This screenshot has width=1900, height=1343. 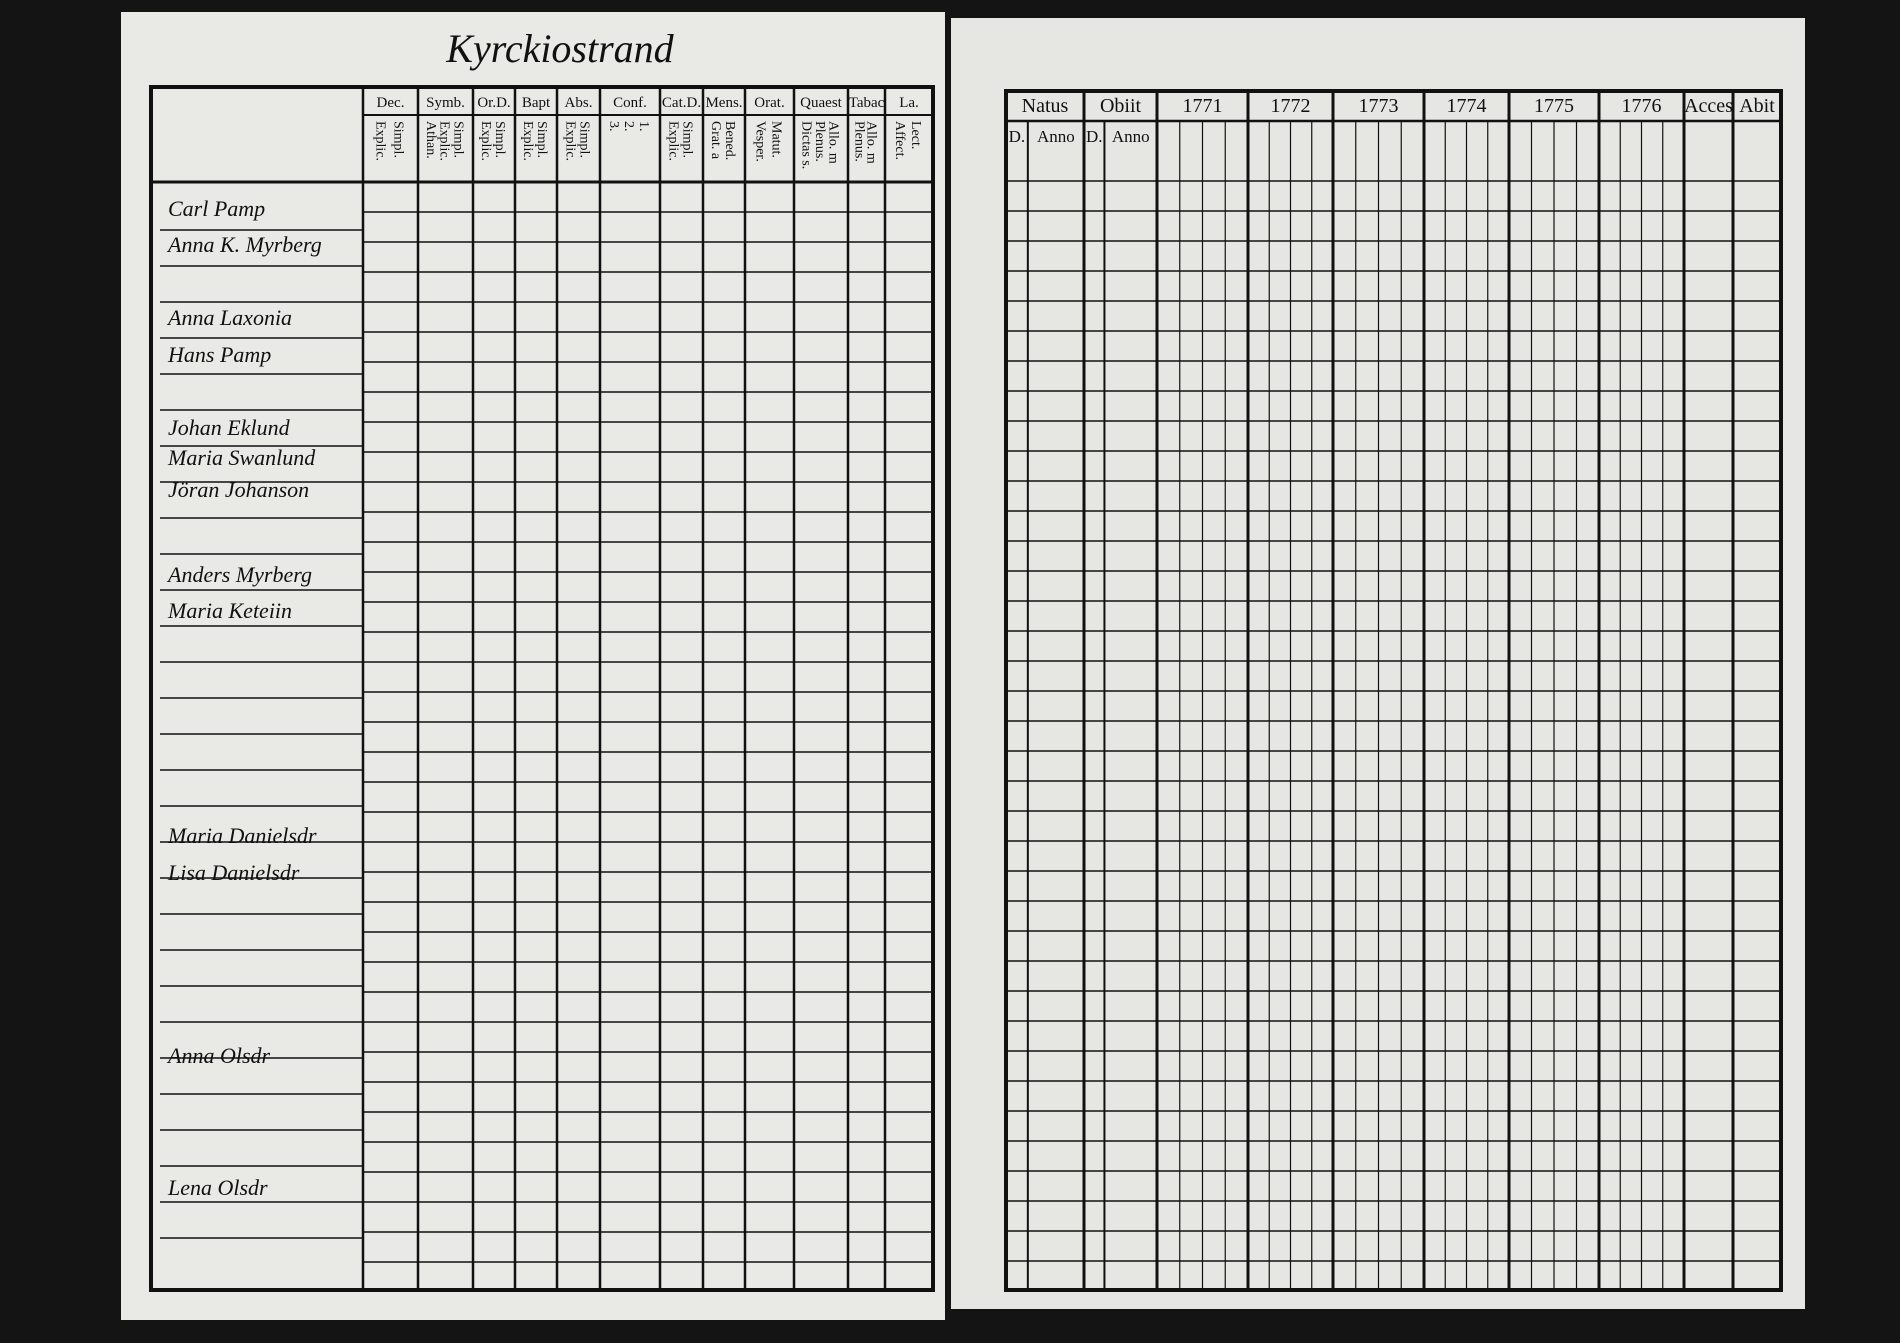 I want to click on column-header: Obiit, so click(x=1121, y=106).